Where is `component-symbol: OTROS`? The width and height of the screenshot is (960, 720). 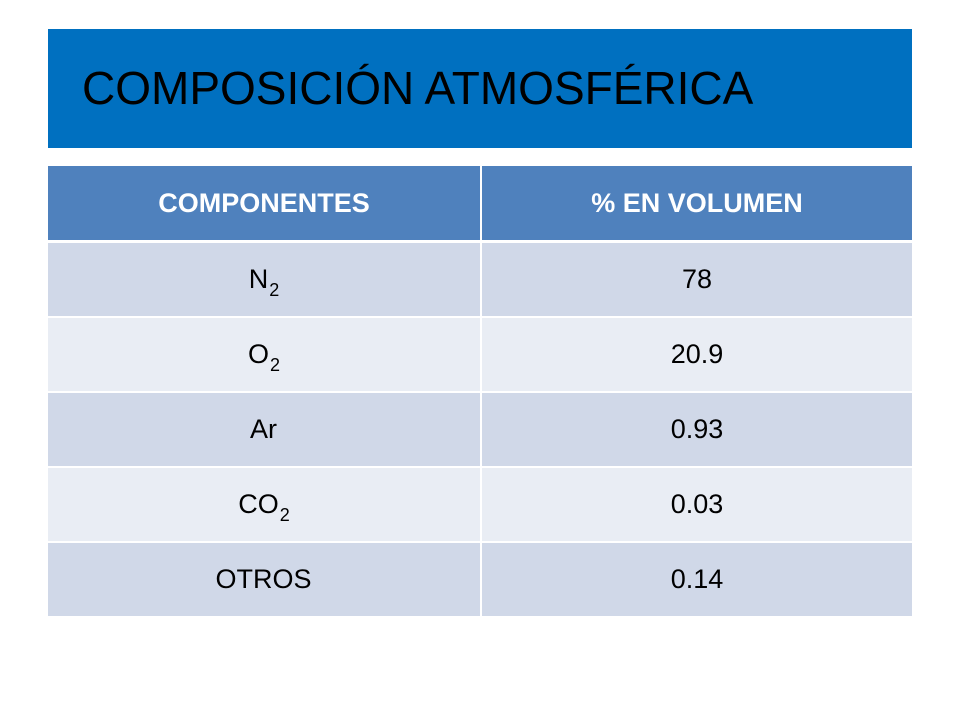
component-symbol: OTROS is located at coordinates (263, 579).